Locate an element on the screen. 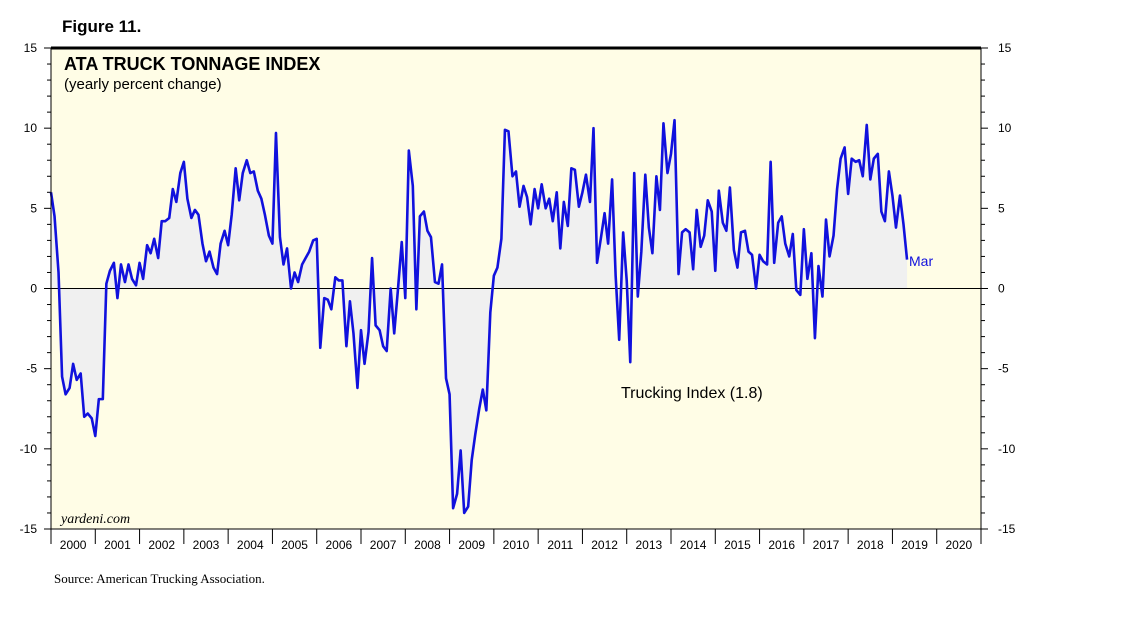 This screenshot has width=1138, height=621. x-tick-label: 2005 is located at coordinates (294, 545).